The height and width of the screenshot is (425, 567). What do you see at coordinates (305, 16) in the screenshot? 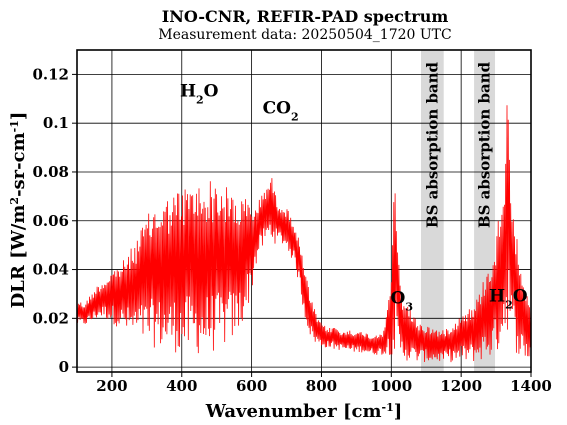
I see `chart-title: INO-CNR, REFIR-PAD spectrum` at bounding box center [305, 16].